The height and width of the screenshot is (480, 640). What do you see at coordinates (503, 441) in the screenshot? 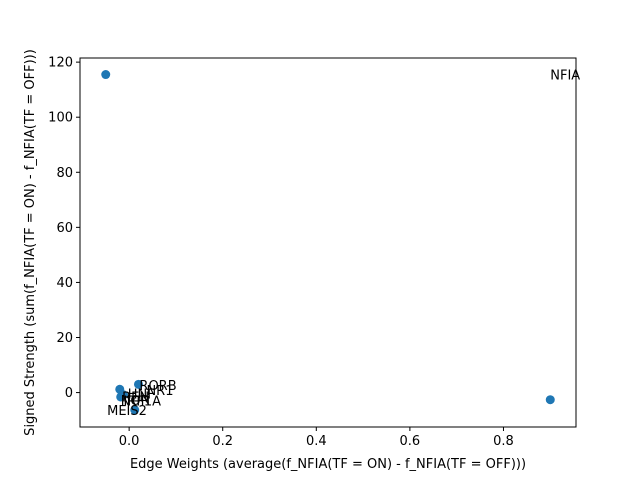
I see `x-tick-label: 0.8` at bounding box center [503, 441].